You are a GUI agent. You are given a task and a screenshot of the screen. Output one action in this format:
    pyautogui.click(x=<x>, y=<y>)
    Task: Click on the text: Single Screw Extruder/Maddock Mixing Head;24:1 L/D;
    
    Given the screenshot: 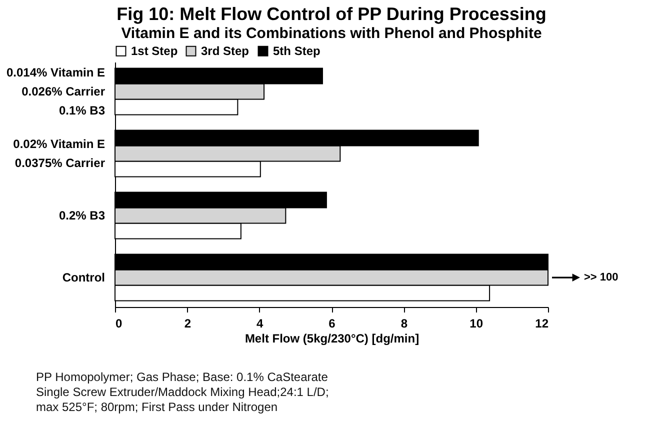 What is the action you would take?
    pyautogui.click(x=182, y=392)
    